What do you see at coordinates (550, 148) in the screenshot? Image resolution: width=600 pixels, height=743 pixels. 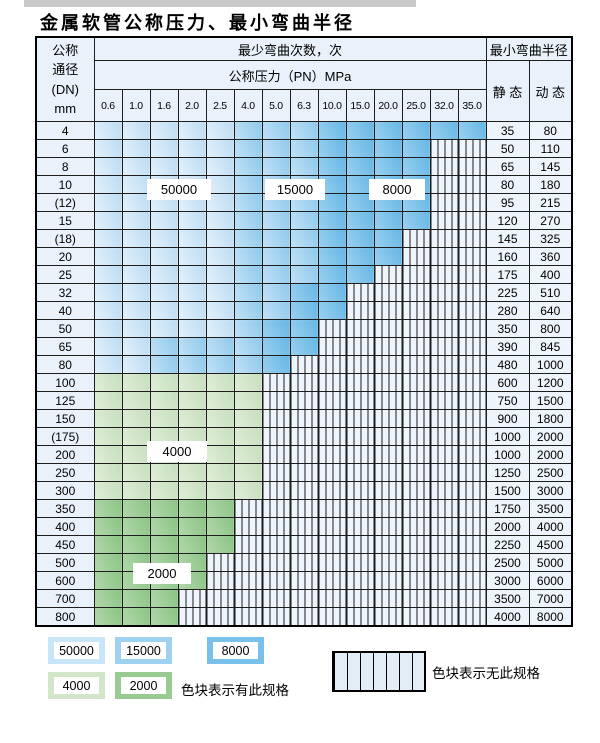 I see `dynamic-radius-cell: 110` at bounding box center [550, 148].